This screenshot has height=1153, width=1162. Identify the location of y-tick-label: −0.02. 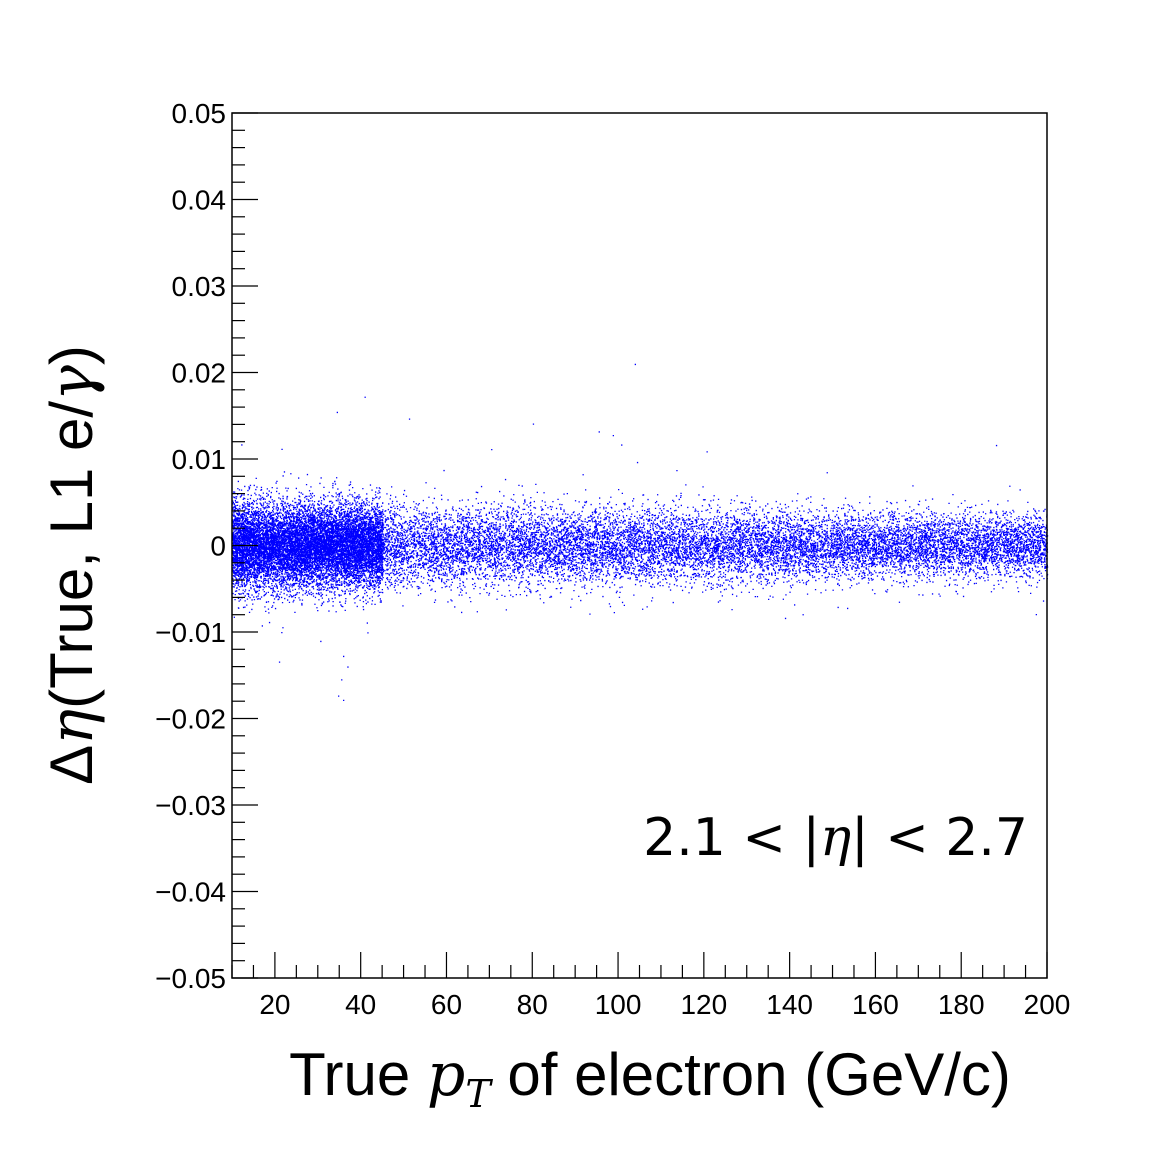
(190, 719).